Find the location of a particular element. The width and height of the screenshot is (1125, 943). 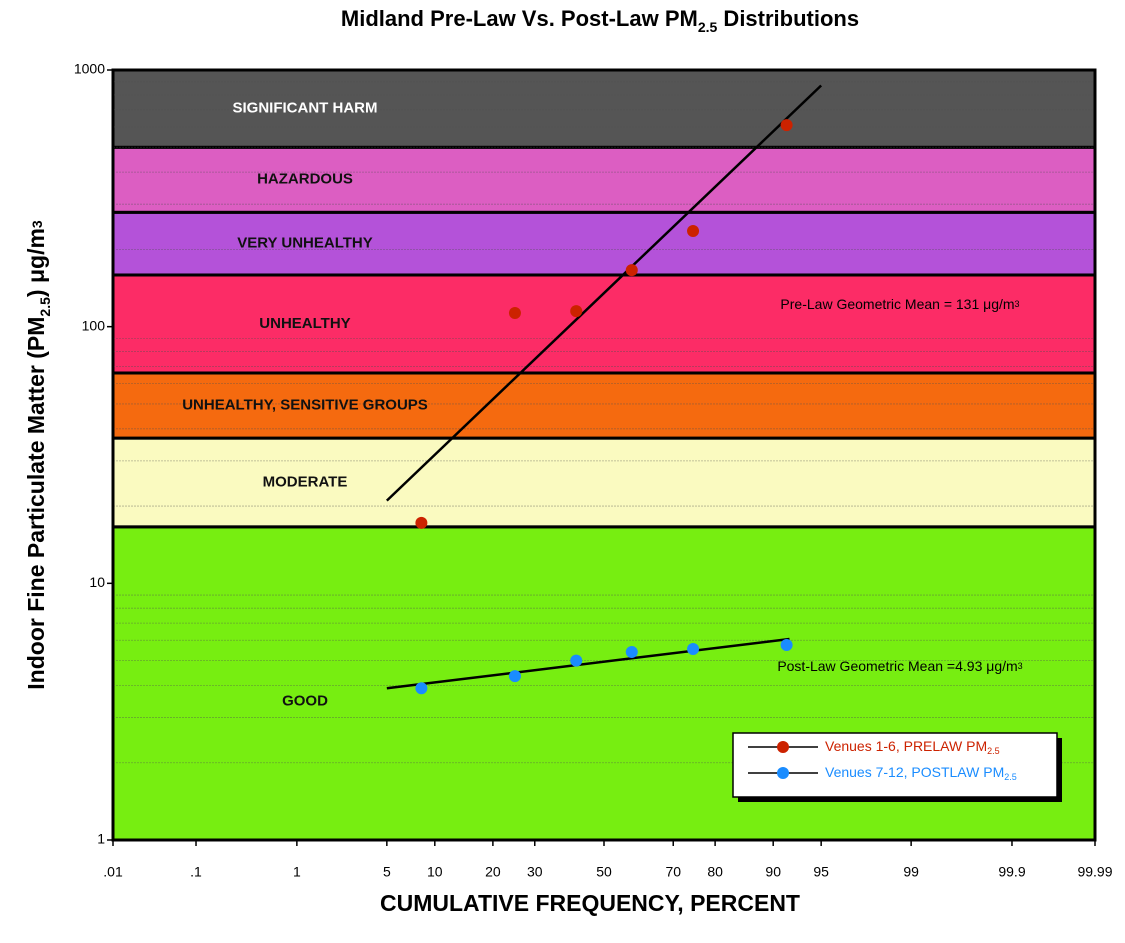

x-axis-title: CUMULATIVE FREQUENCY, PERCENT is located at coordinates (590, 903).